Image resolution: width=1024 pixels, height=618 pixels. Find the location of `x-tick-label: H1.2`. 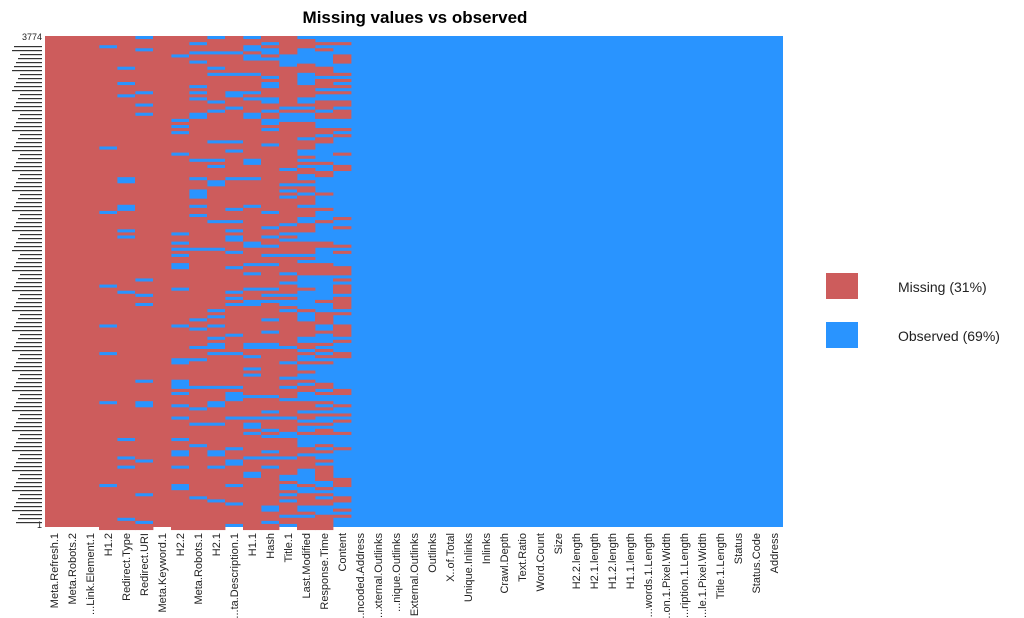

x-tick-label: H1.2 is located at coordinates (109, 544).